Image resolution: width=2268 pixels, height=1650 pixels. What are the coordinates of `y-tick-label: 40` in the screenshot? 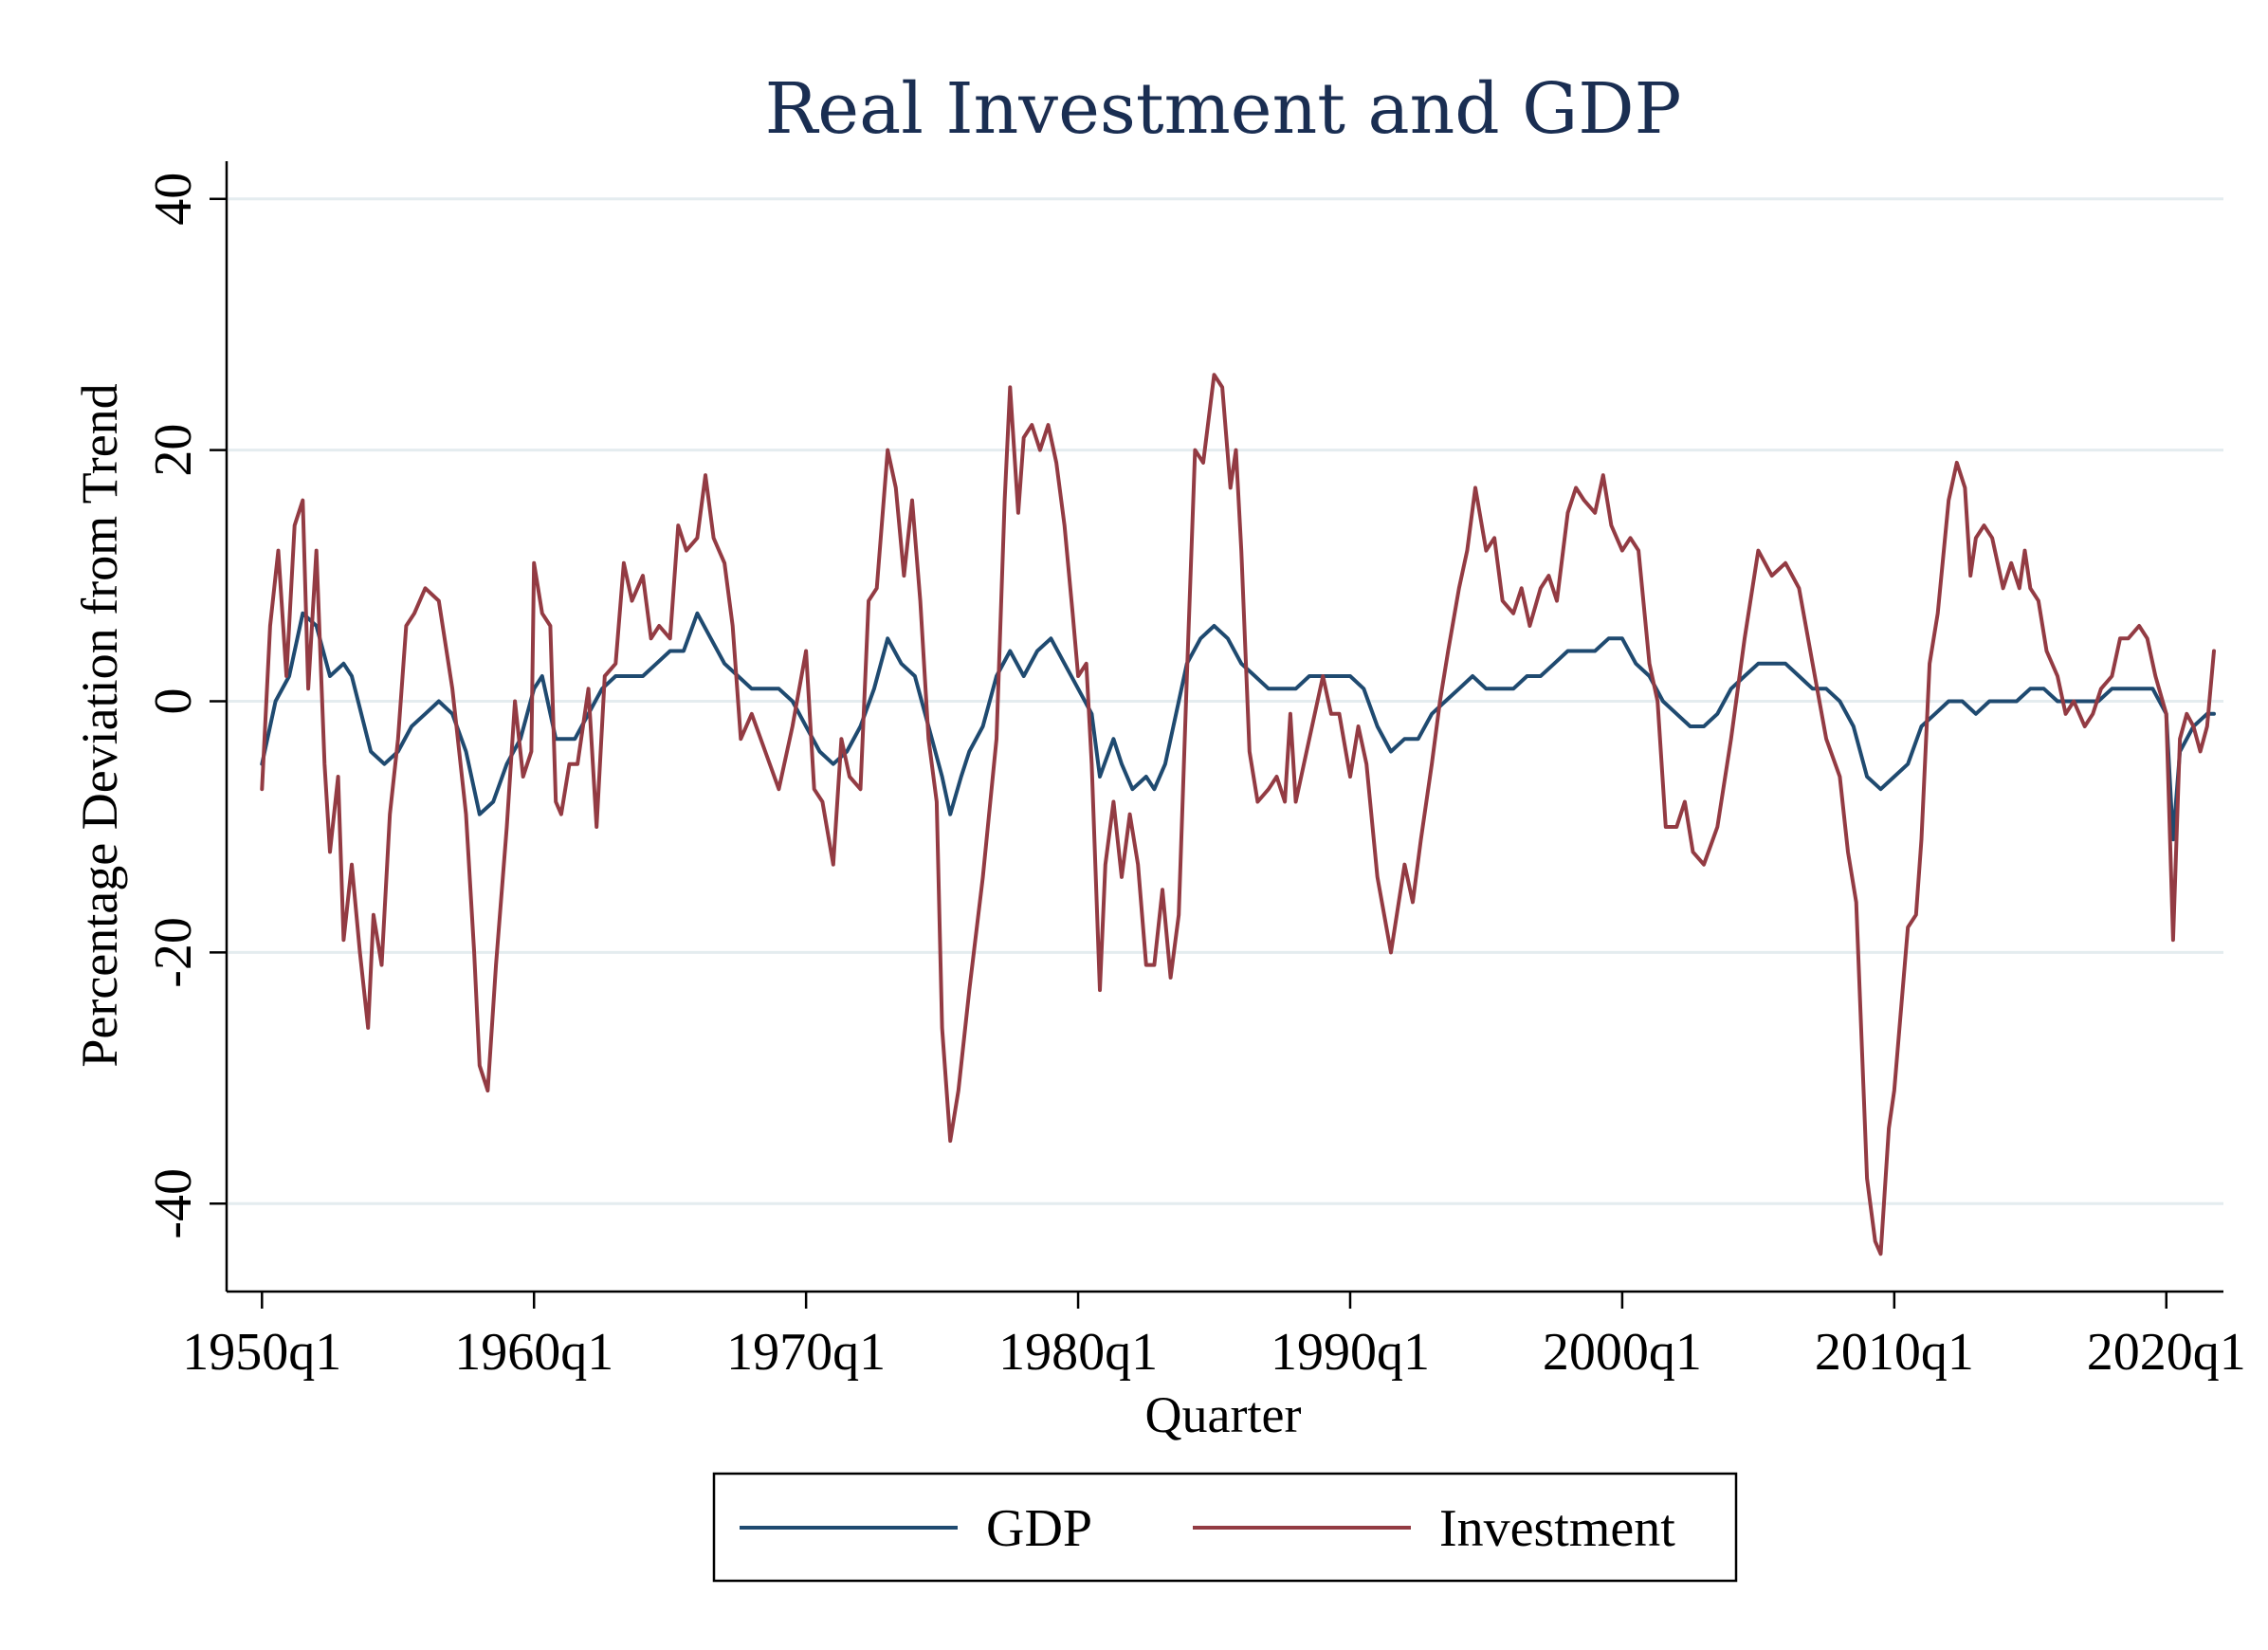 It's located at (173, 199).